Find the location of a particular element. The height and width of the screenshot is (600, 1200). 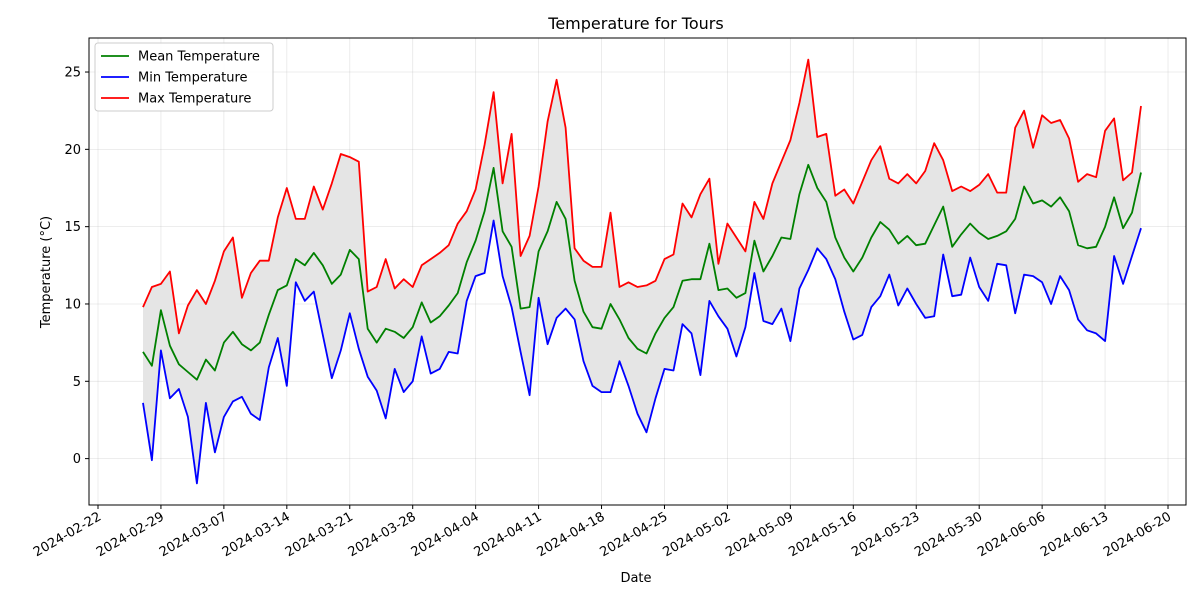

x-tick-label: 2024-02-29 is located at coordinates (130, 534).